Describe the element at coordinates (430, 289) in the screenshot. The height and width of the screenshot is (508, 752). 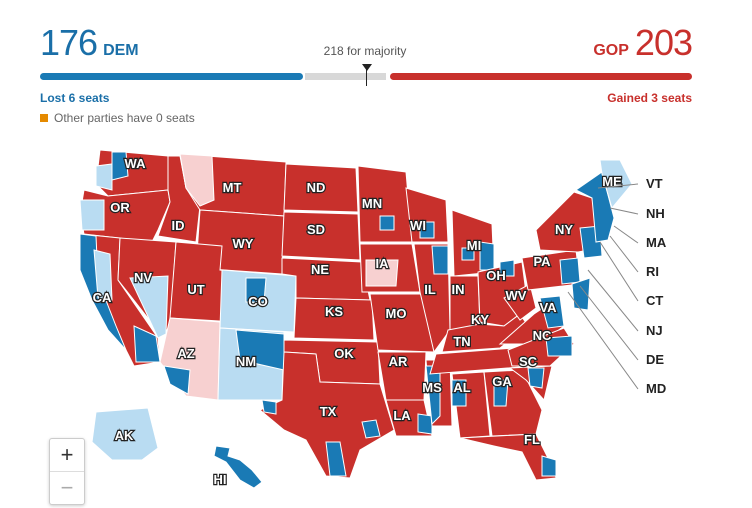
I see `state-label-il: IL` at that location.